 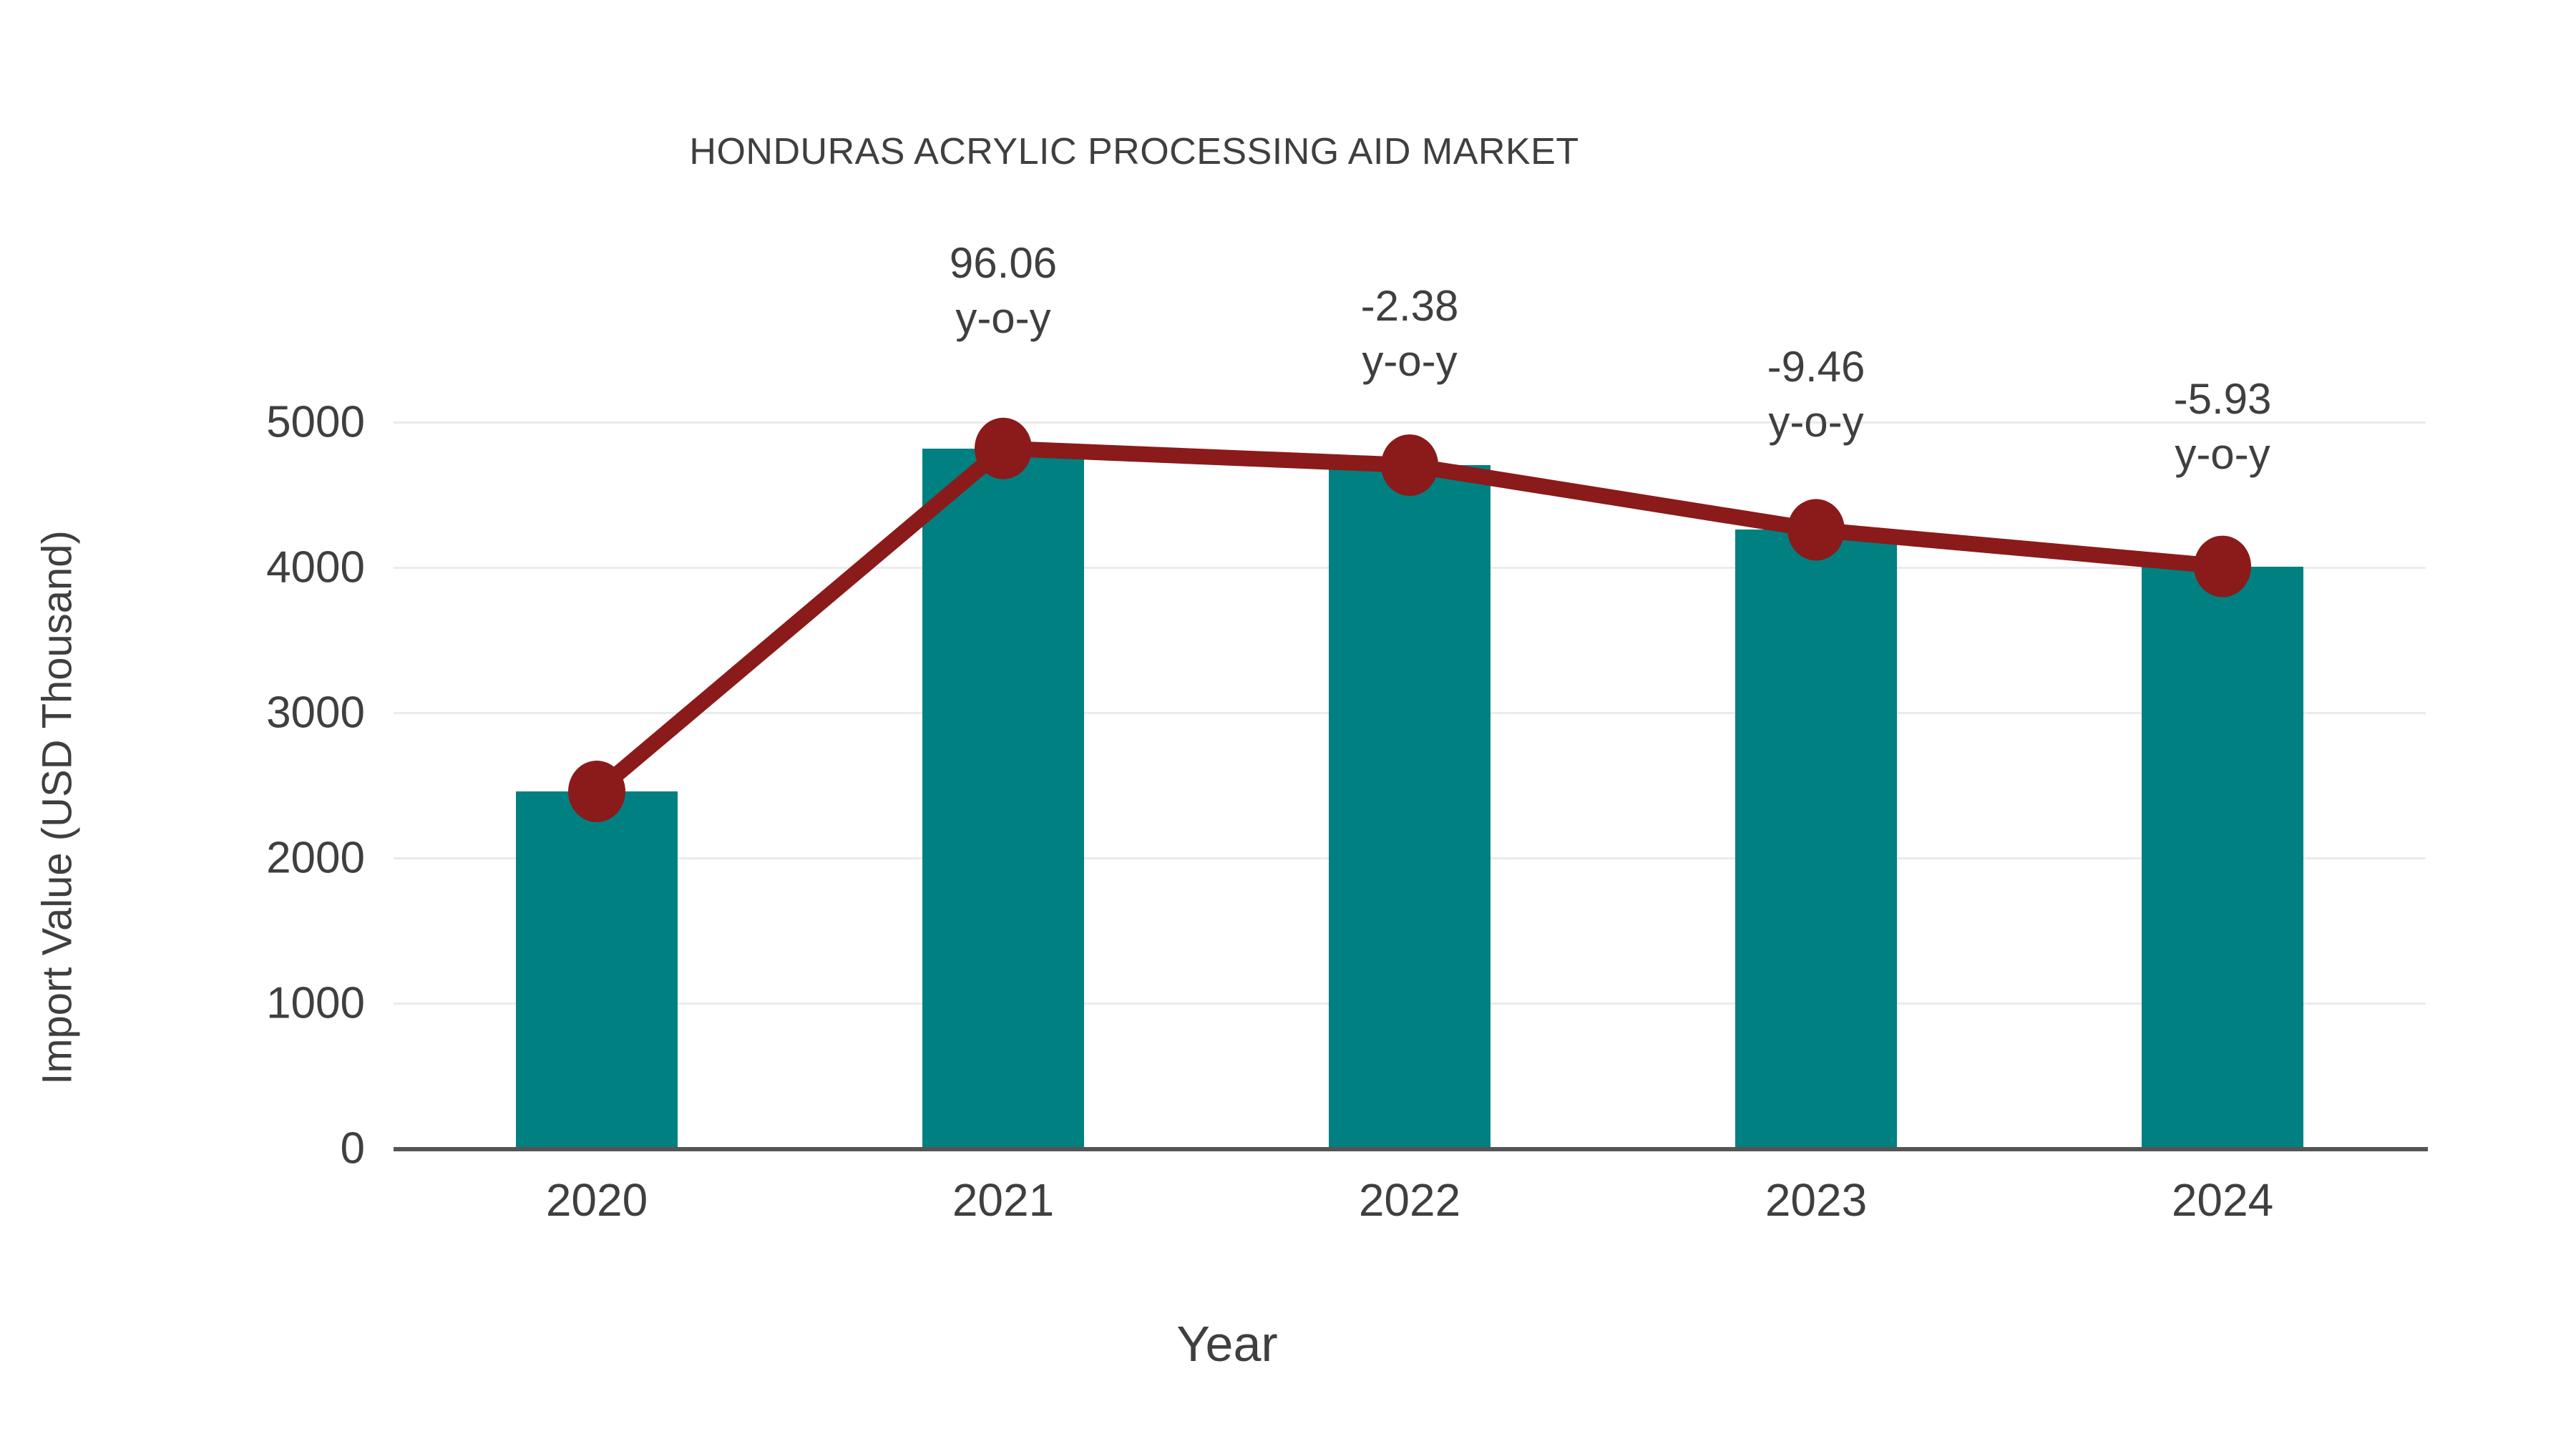 What do you see at coordinates (315, 713) in the screenshot?
I see `y-axis-tick-label: 3000` at bounding box center [315, 713].